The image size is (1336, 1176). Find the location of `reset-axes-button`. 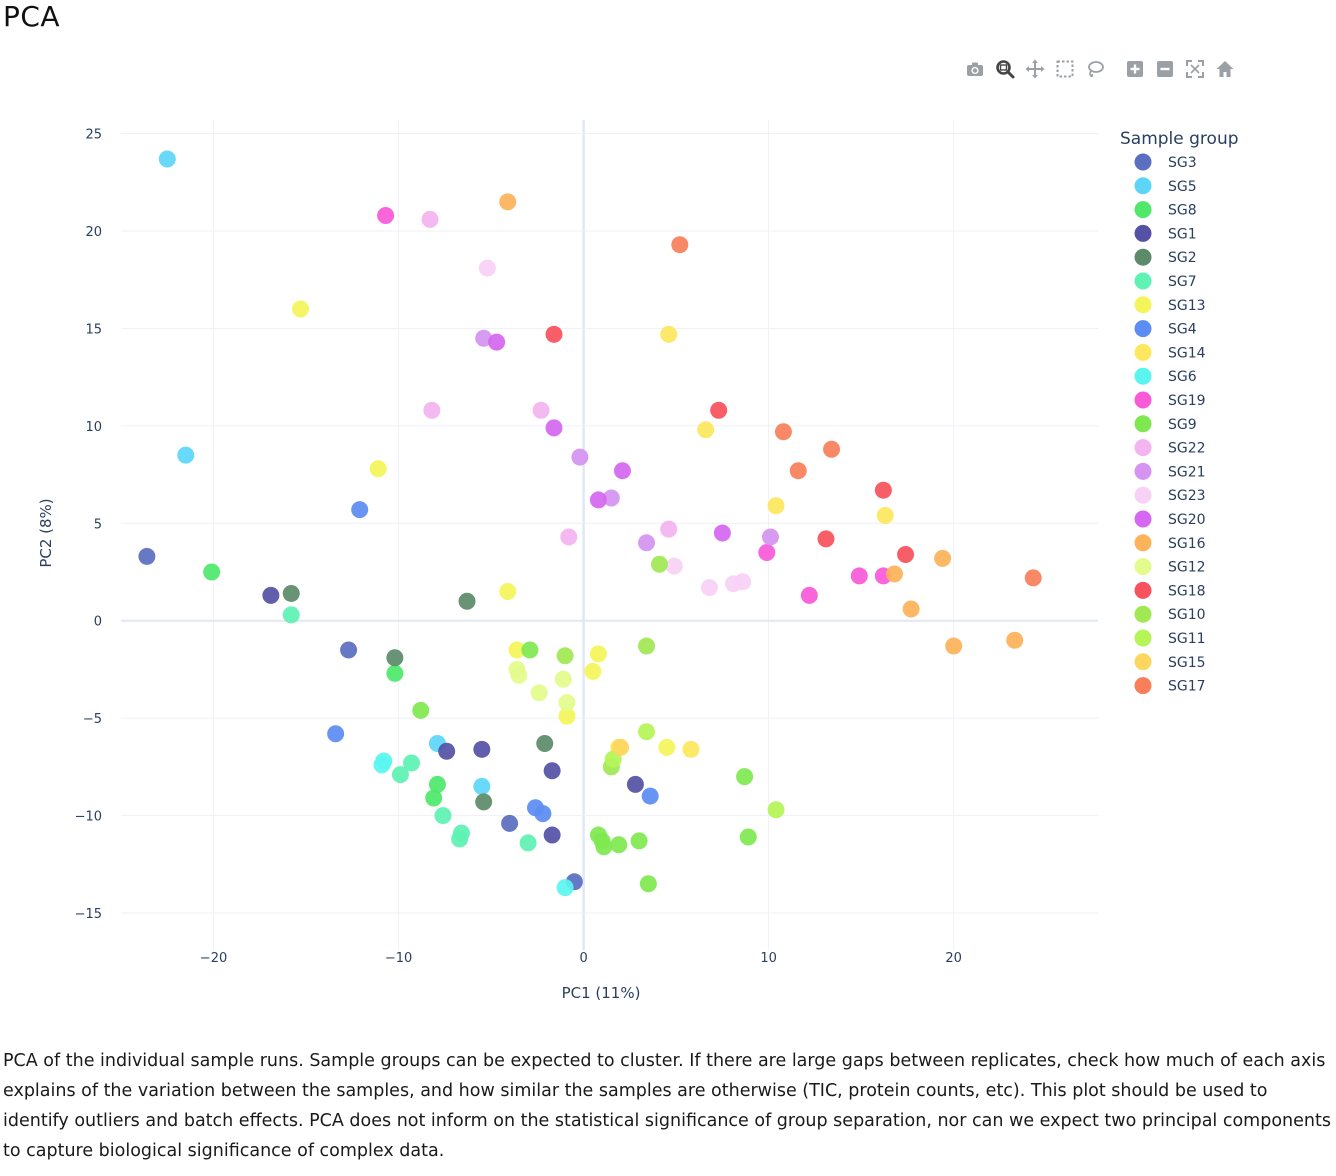

reset-axes-button is located at coordinates (1225, 69).